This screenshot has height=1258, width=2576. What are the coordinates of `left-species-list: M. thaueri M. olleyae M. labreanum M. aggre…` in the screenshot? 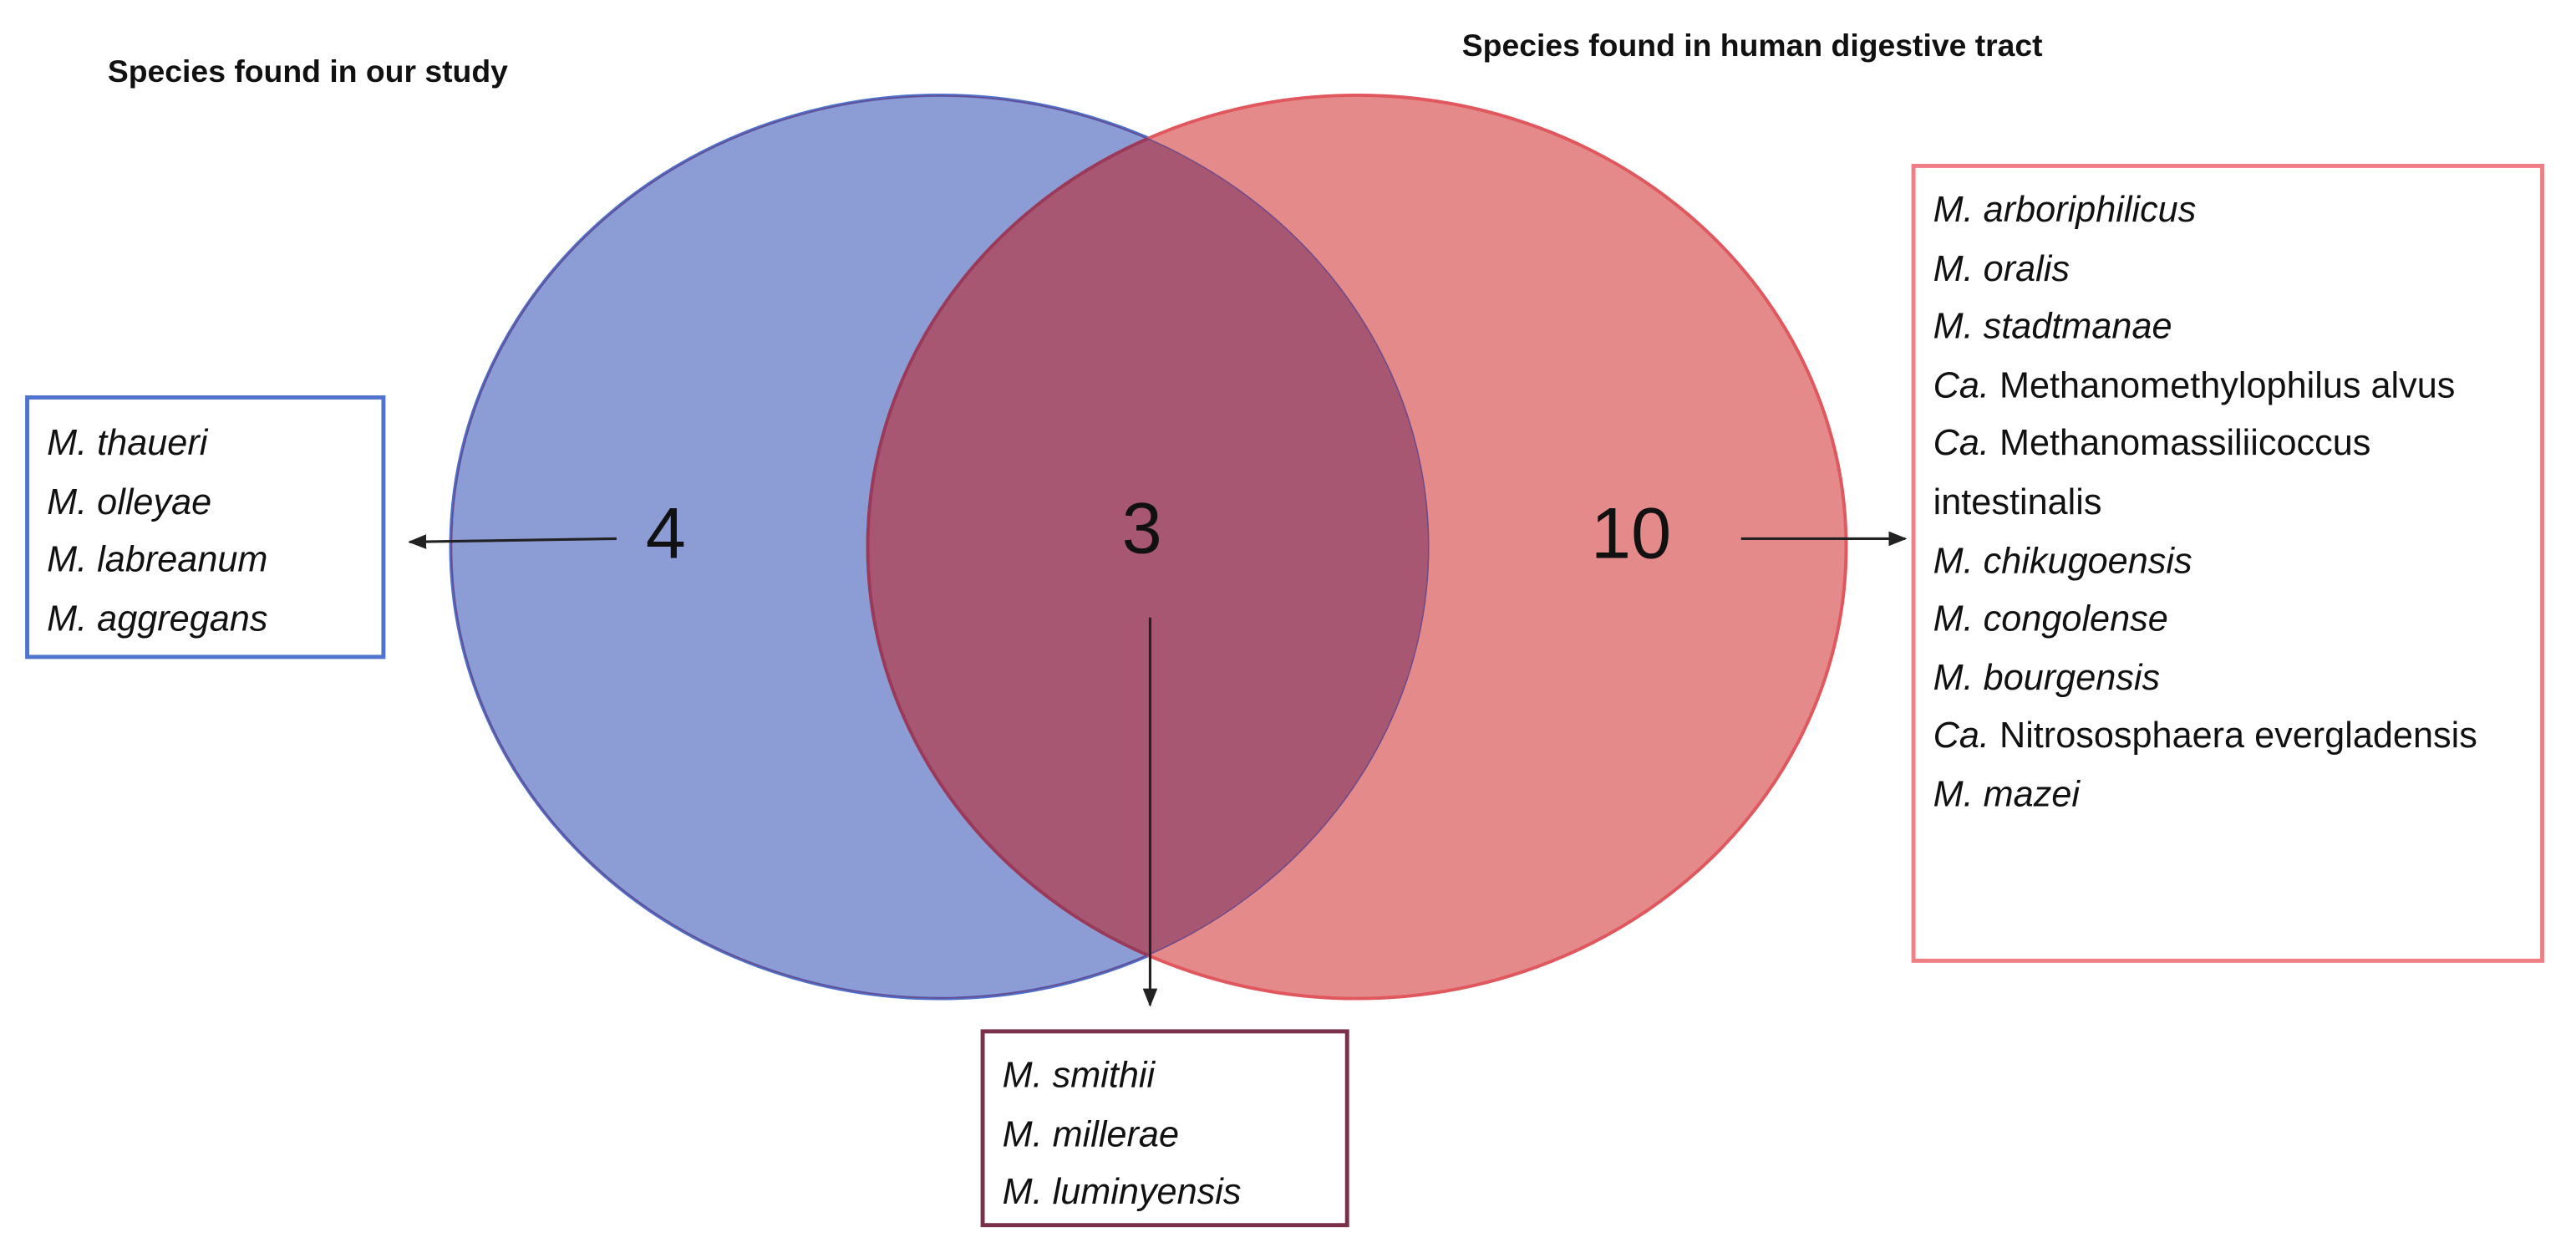 It's located at (211, 531).